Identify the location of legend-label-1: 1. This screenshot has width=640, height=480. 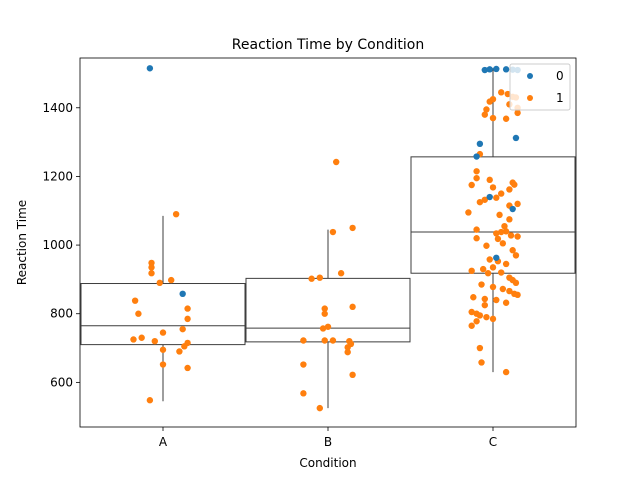
(560, 98).